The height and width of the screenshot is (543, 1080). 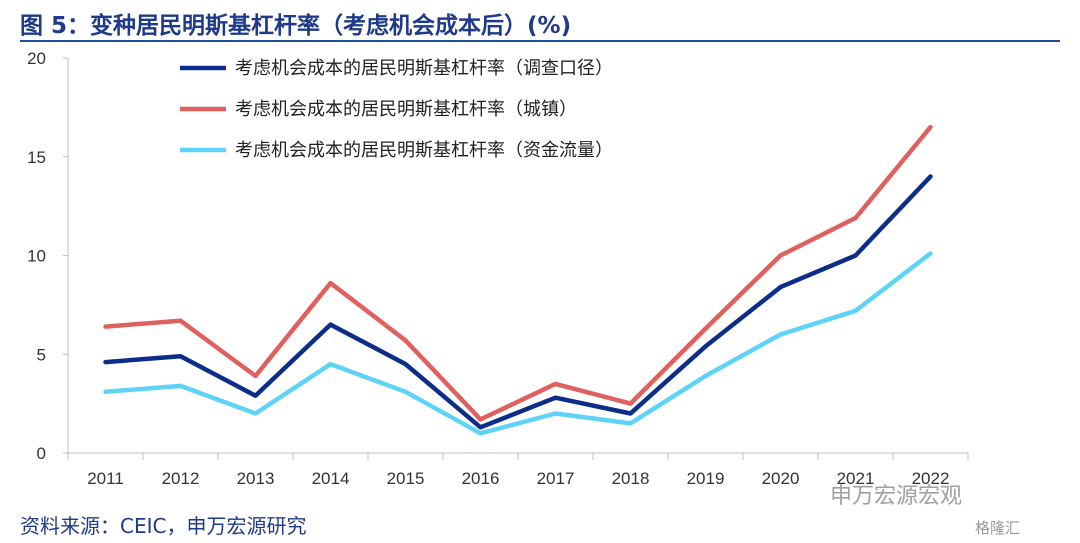 I want to click on x-tick-label: 2019, so click(x=706, y=478).